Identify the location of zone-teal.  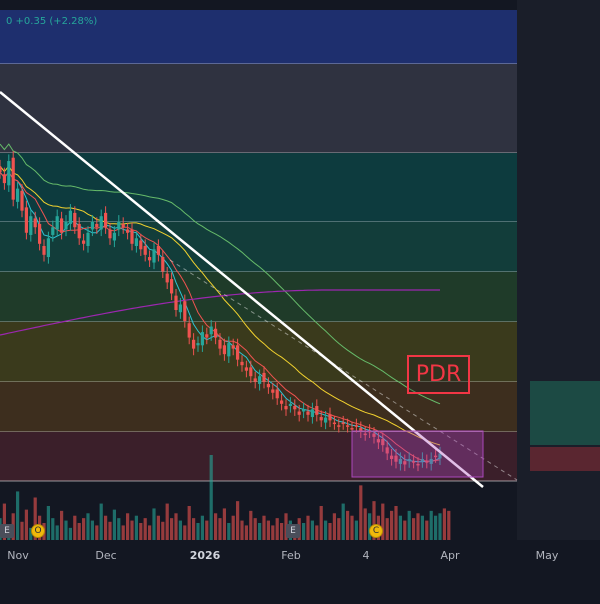
(258, 187).